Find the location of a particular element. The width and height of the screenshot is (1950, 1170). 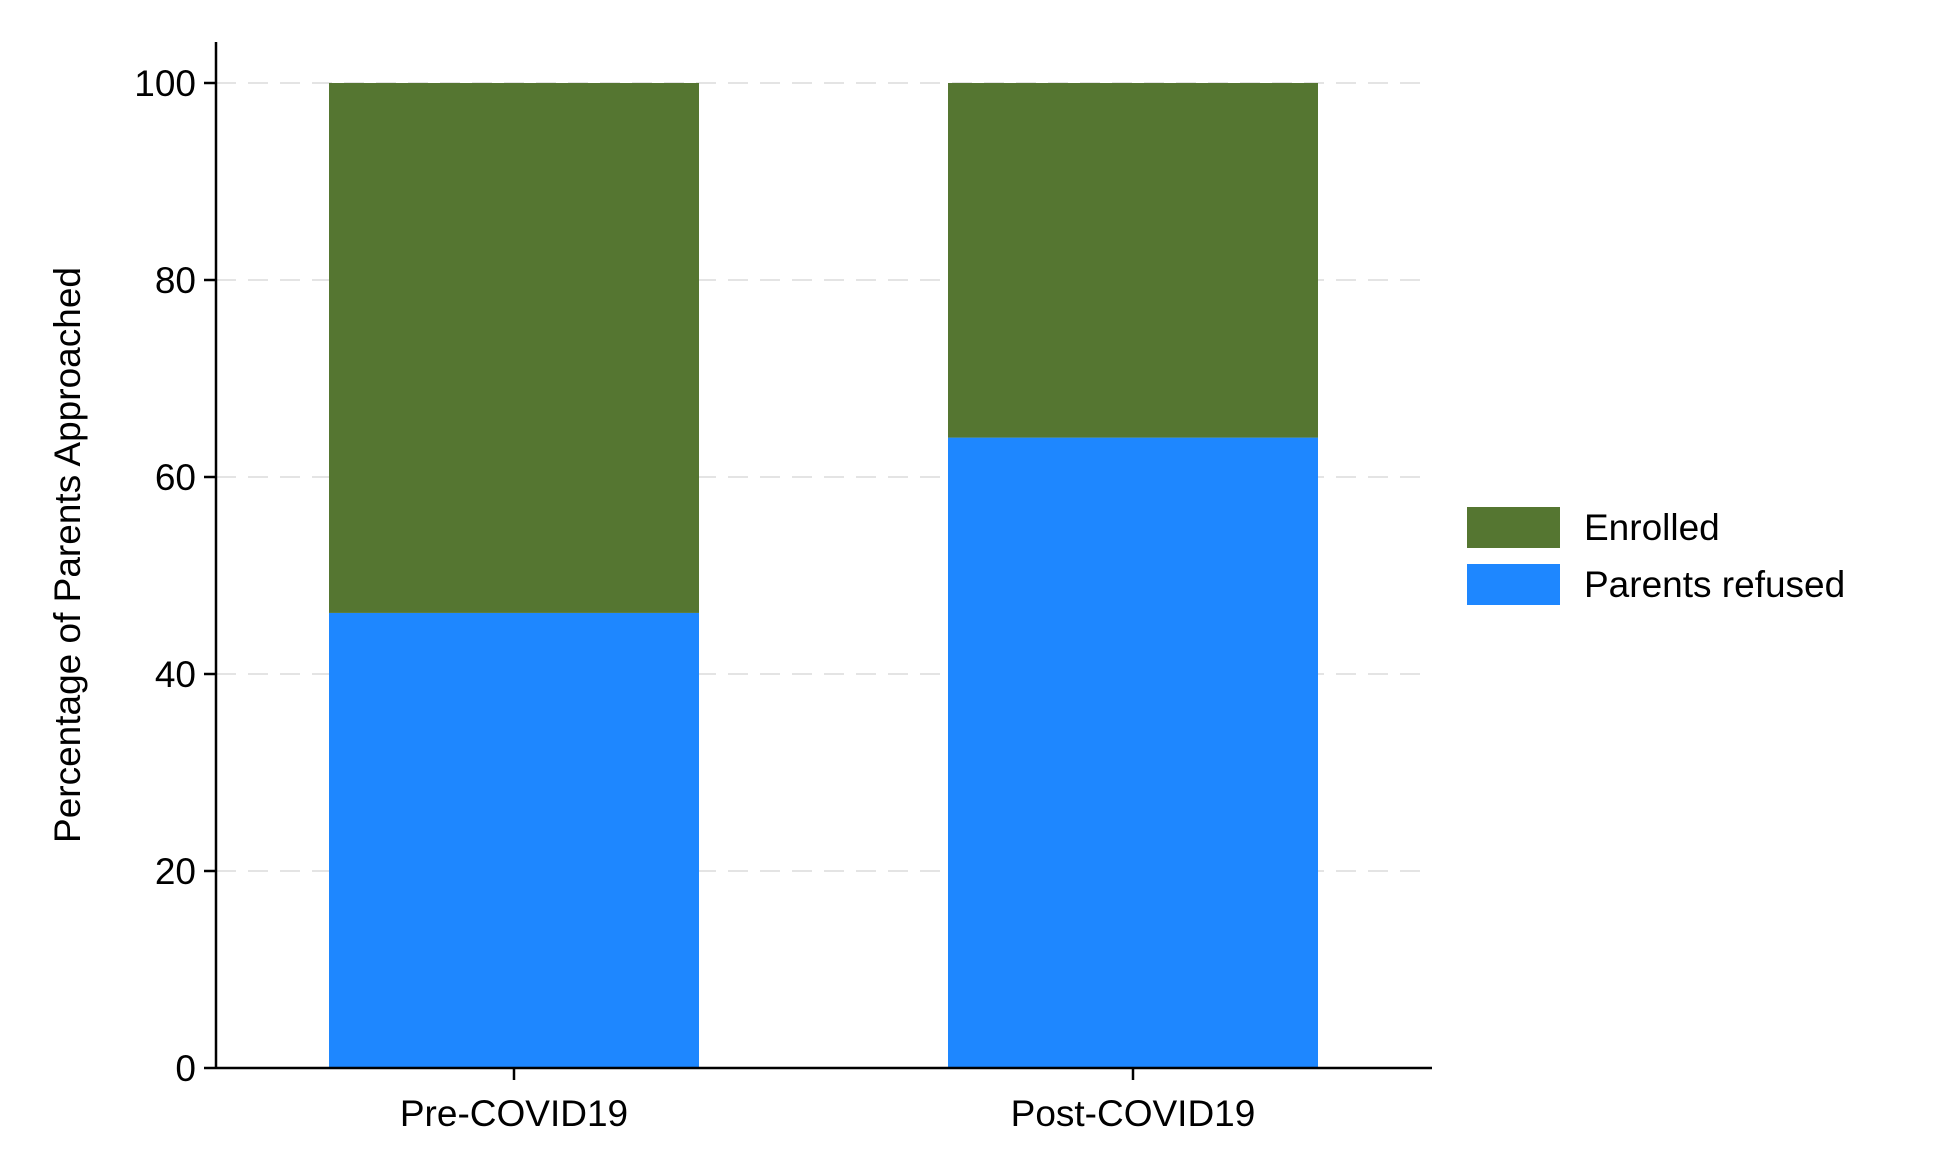

y-tick-label: 40 is located at coordinates (175, 674).